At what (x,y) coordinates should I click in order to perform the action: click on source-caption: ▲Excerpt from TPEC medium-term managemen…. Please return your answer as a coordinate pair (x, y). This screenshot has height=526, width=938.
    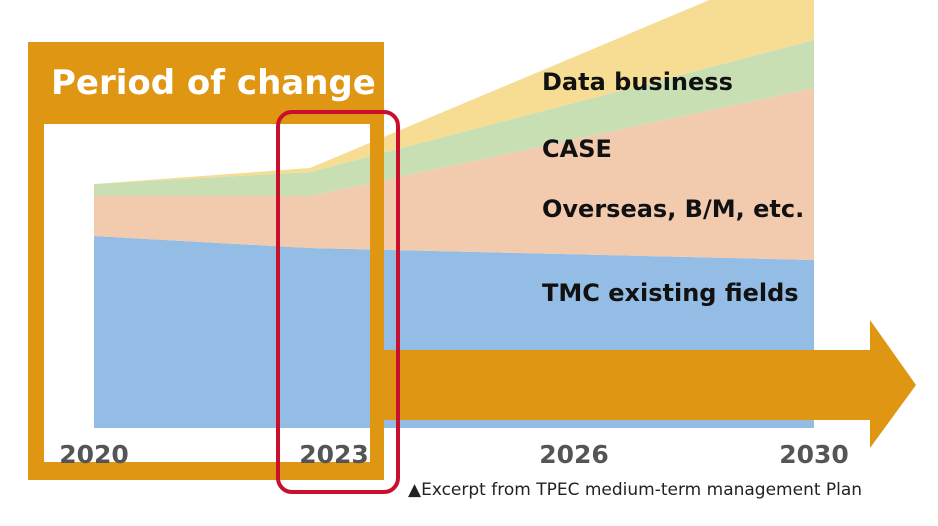
    Looking at the image, I should click on (635, 490).